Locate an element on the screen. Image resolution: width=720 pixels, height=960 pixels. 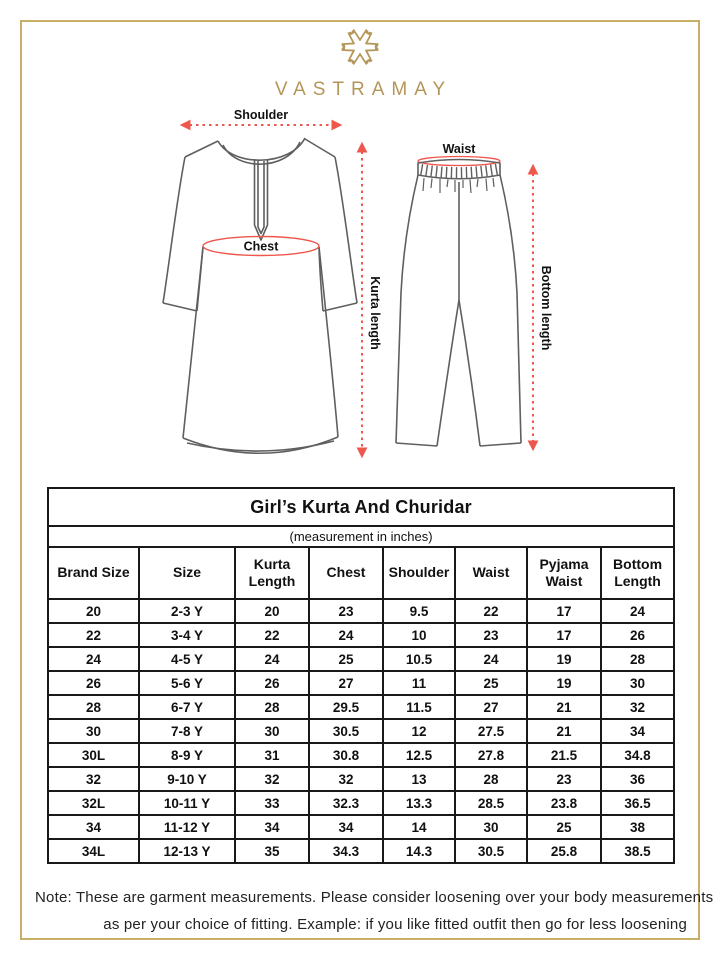
table-row: 24 4-5 Y 24 25 10.5 24 19 28 is located at coordinates (361, 659).